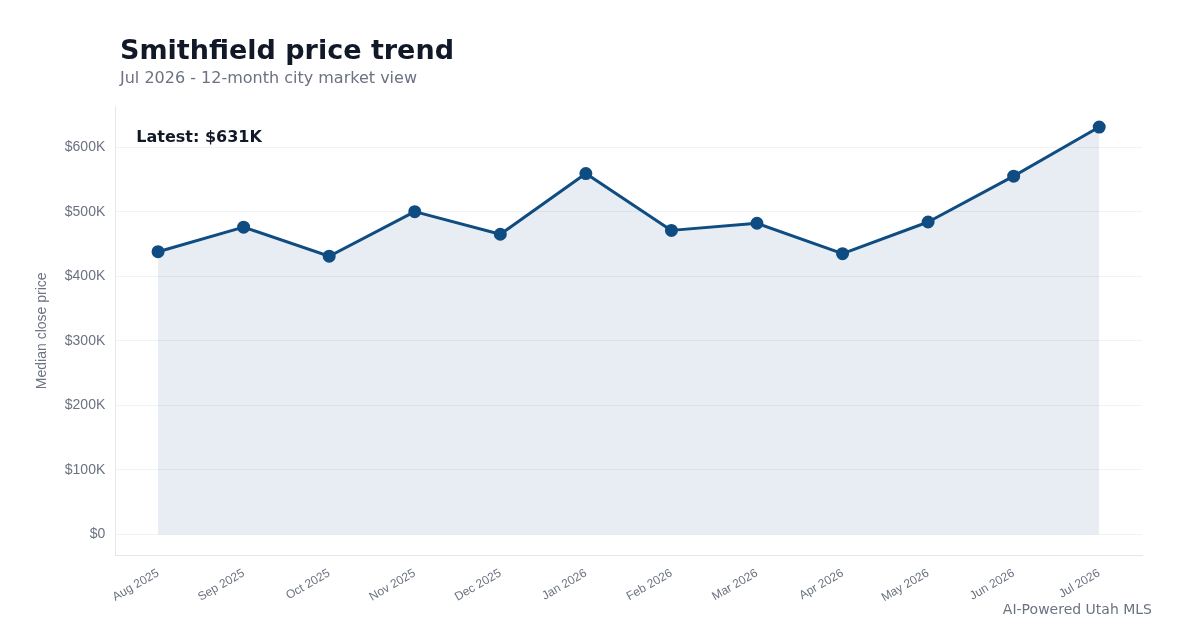  I want to click on y-tick-label: $0, so click(97, 533).